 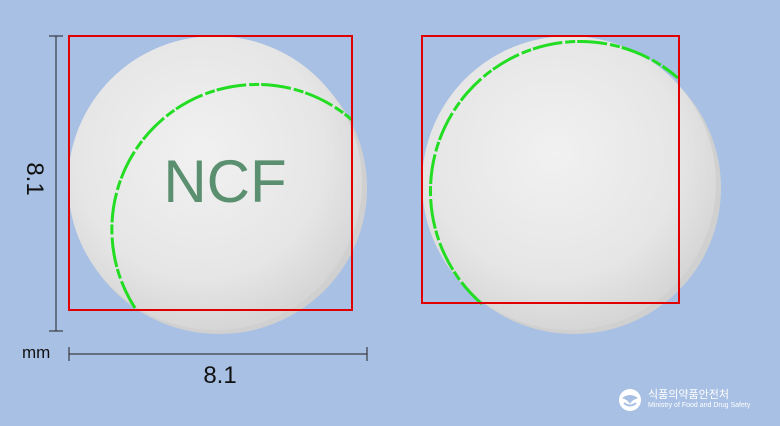 I want to click on brand-korean-name: 식품의약품안전처, so click(x=688, y=394).